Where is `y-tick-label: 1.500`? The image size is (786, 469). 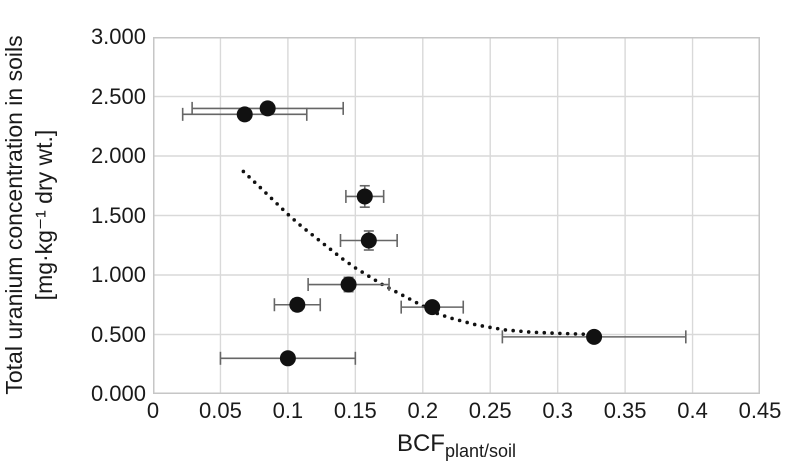 y-tick-label: 1.500 is located at coordinates (118, 215).